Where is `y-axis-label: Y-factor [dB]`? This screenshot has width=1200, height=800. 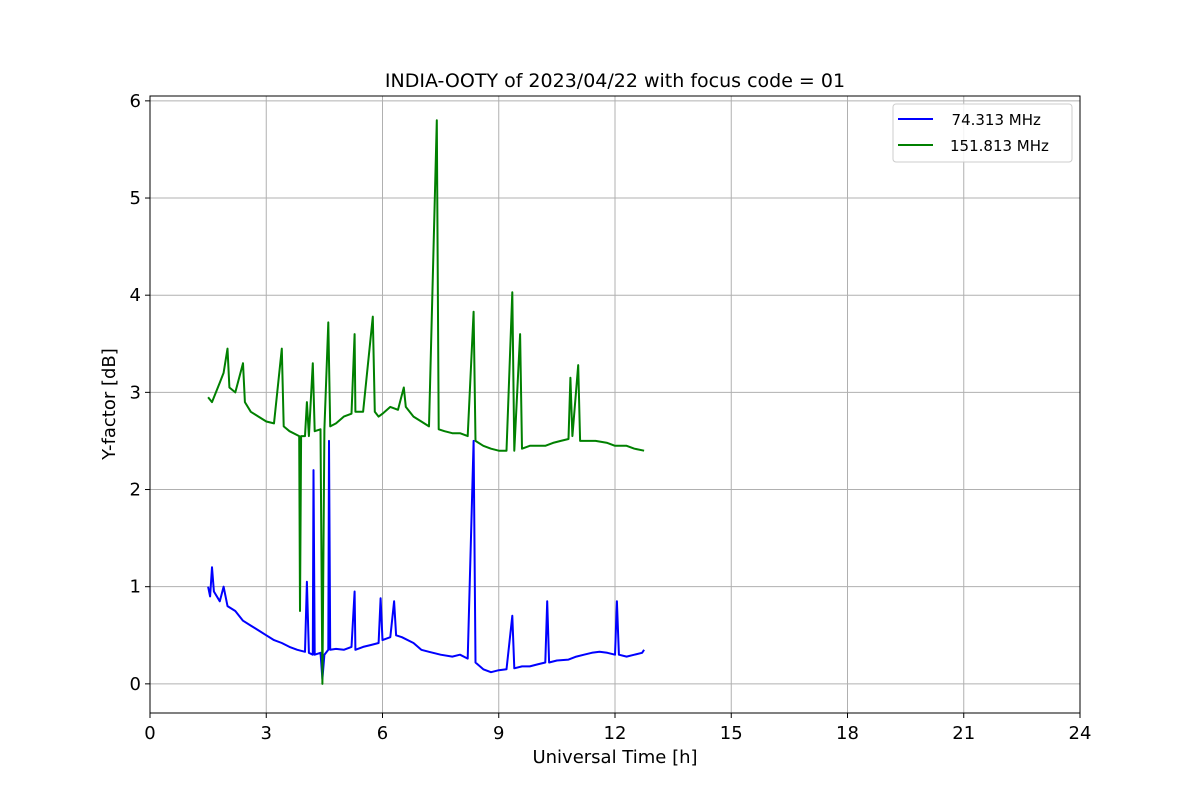 y-axis-label: Y-factor [dB] is located at coordinates (109, 404).